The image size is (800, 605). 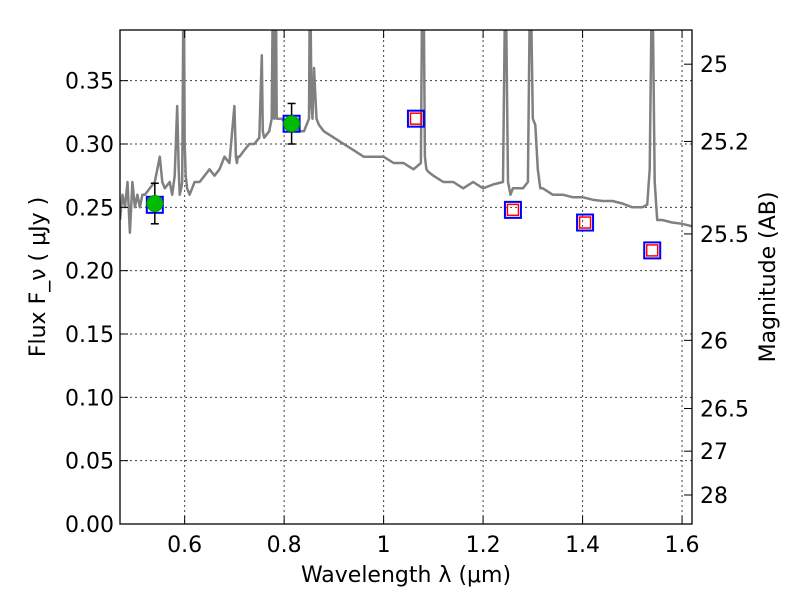 I want to click on y2-tick-label: 25, so click(x=714, y=65).